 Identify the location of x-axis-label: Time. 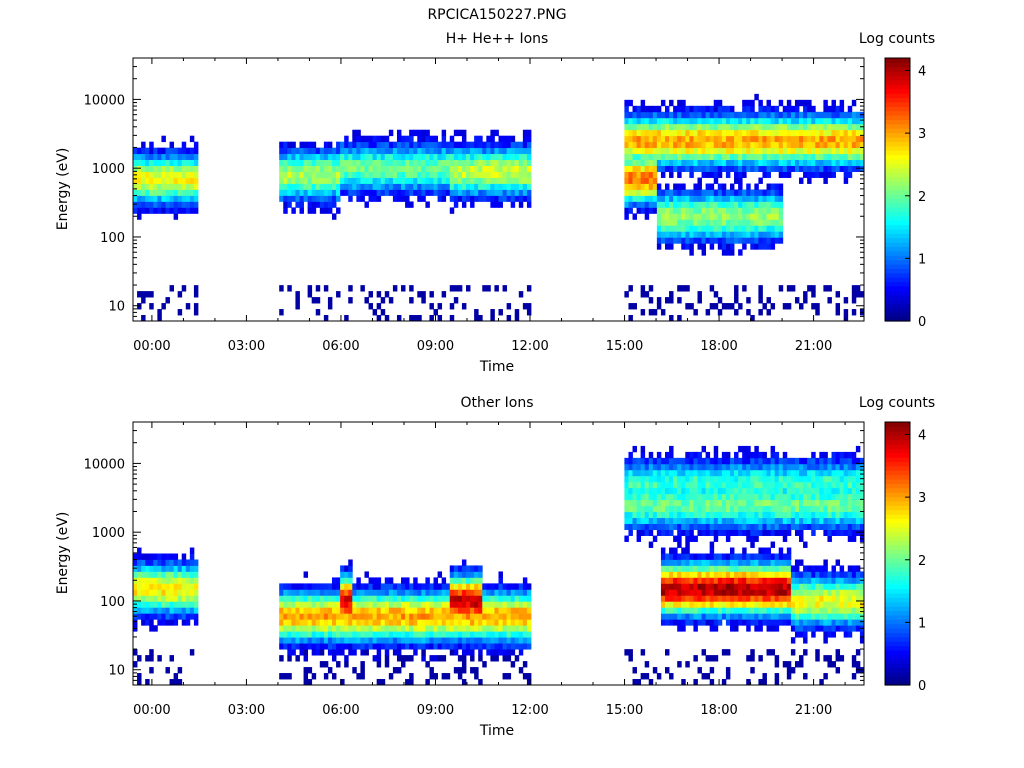
(496, 367).